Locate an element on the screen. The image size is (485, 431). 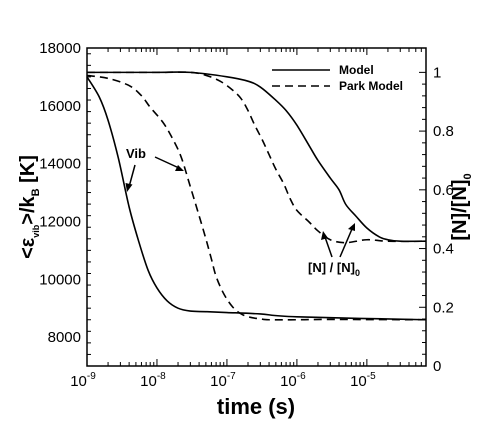
annotation-n-ratio-arrowhead-left is located at coordinates (324, 235).